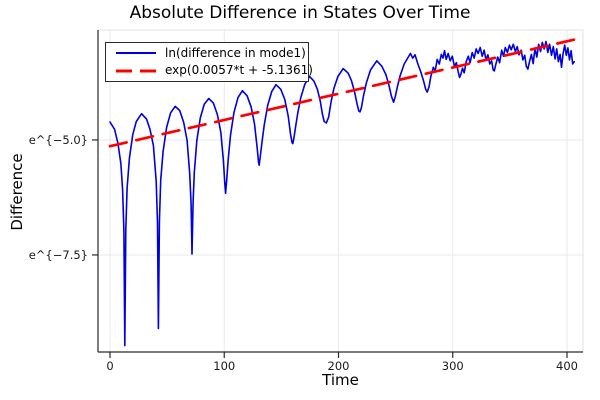 This screenshot has height=400, width=600. Describe the element at coordinates (109, 366) in the screenshot. I see `x-tick-label: 0` at that location.